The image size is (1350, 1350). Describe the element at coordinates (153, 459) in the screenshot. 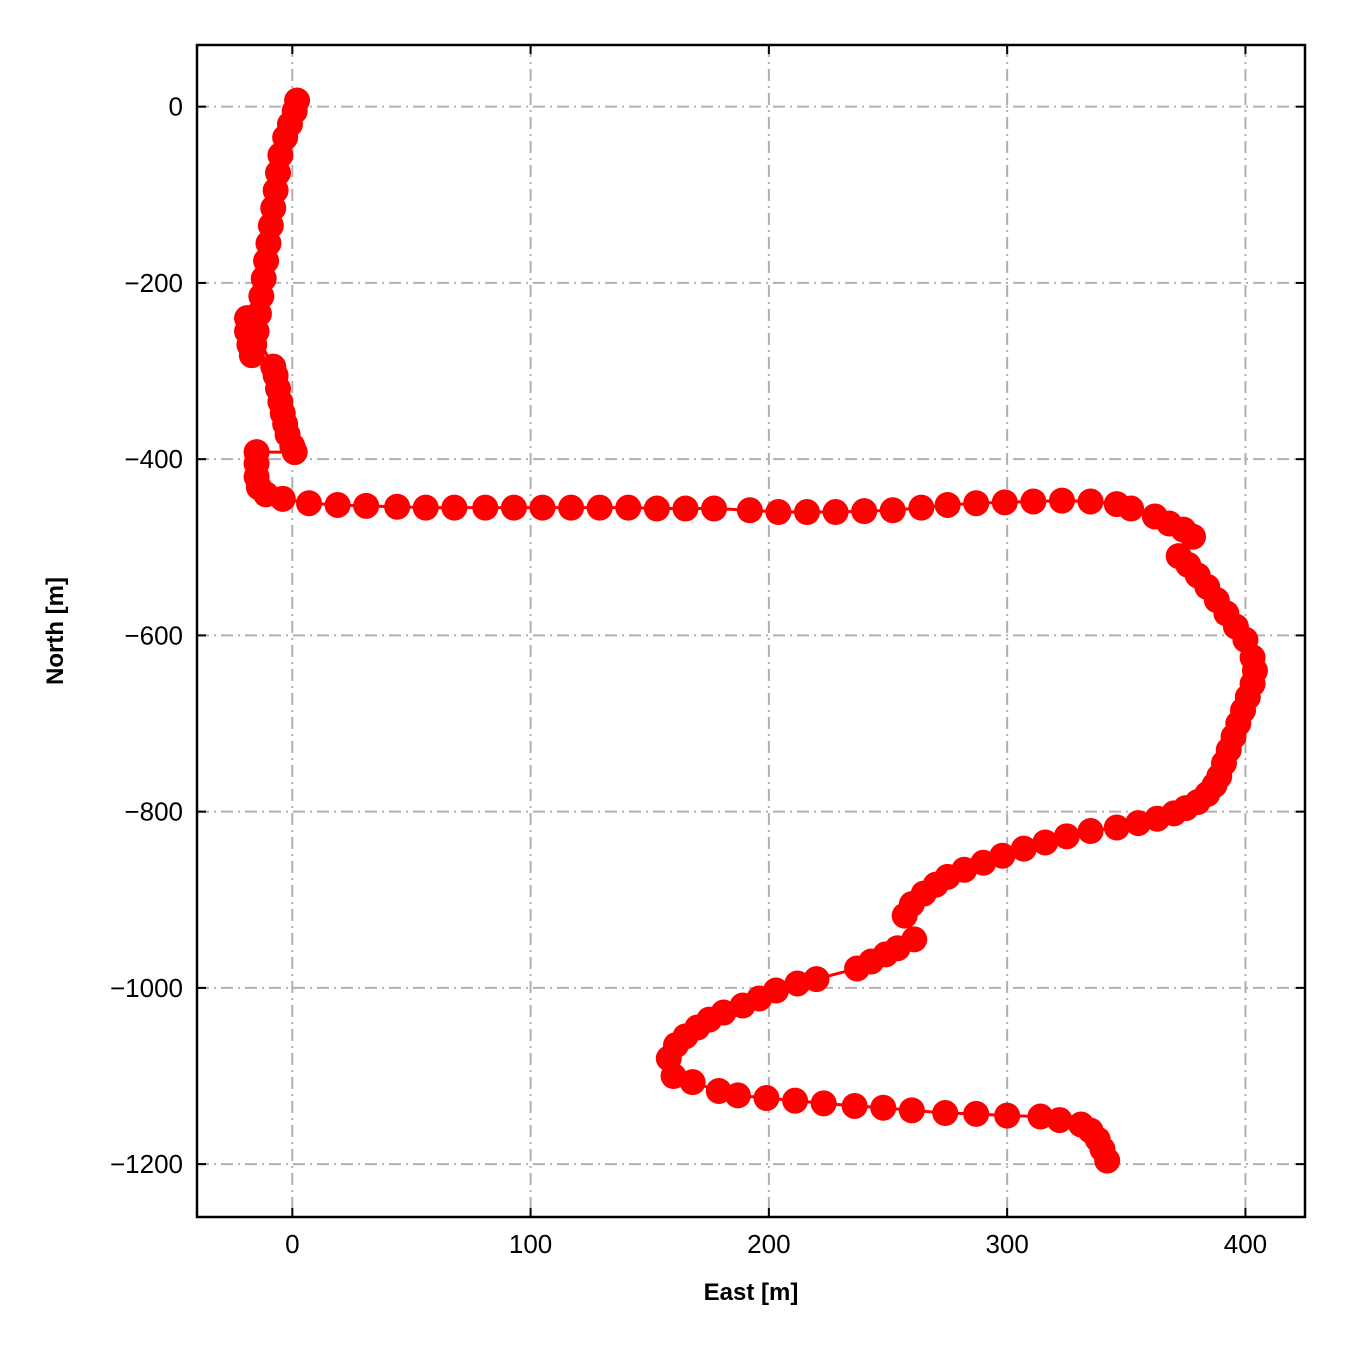

I see `y-tick-label: −400` at that location.